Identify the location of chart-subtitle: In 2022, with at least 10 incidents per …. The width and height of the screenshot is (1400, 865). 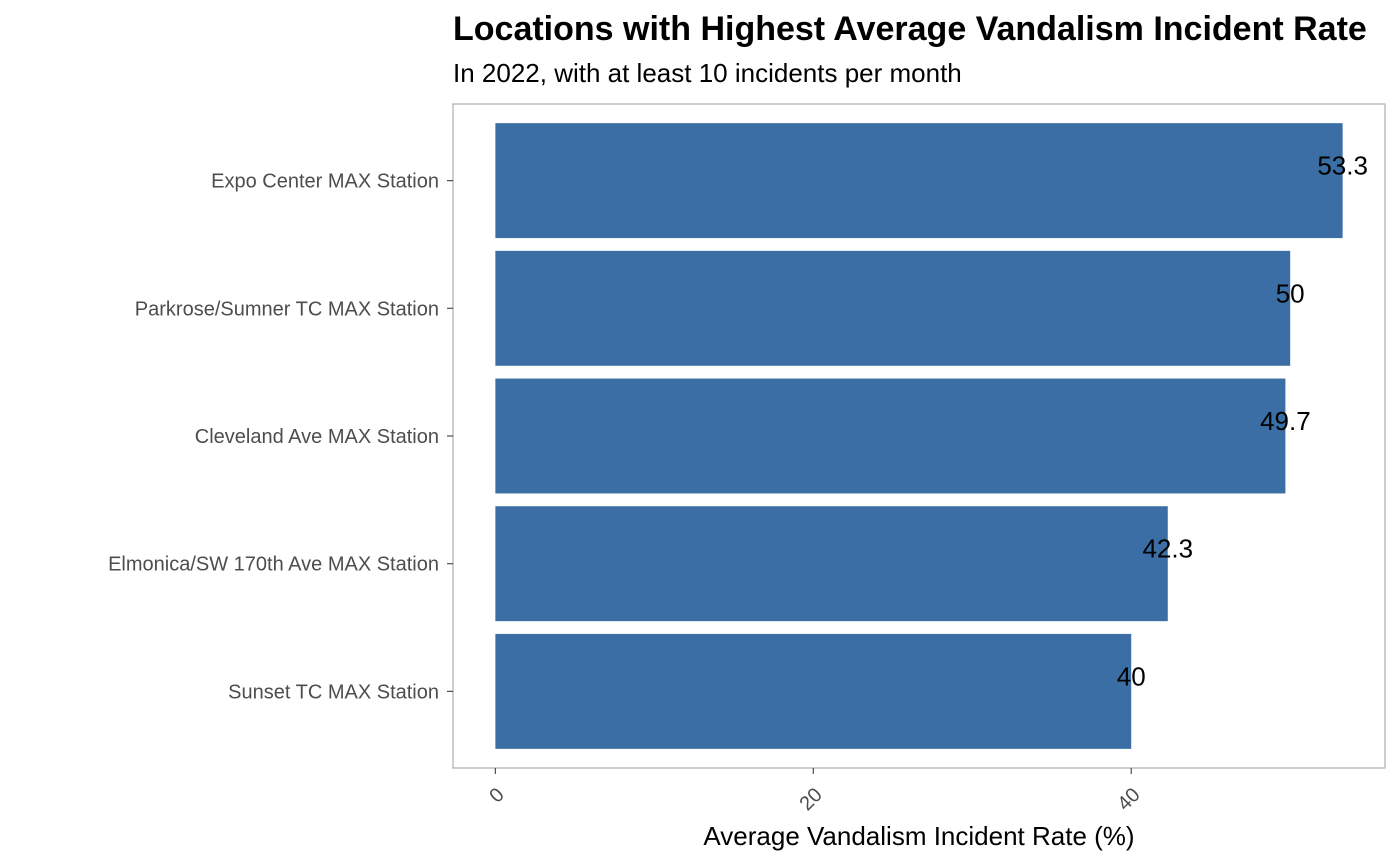
(707, 73).